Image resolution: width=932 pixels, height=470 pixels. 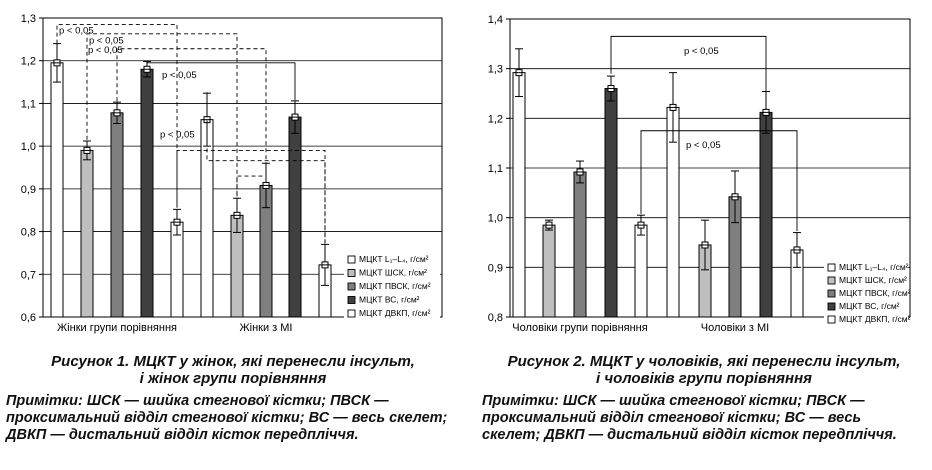 What do you see at coordinates (579, 328) in the screenshot?
I see `category-label: Чоловіки групи порівняння` at bounding box center [579, 328].